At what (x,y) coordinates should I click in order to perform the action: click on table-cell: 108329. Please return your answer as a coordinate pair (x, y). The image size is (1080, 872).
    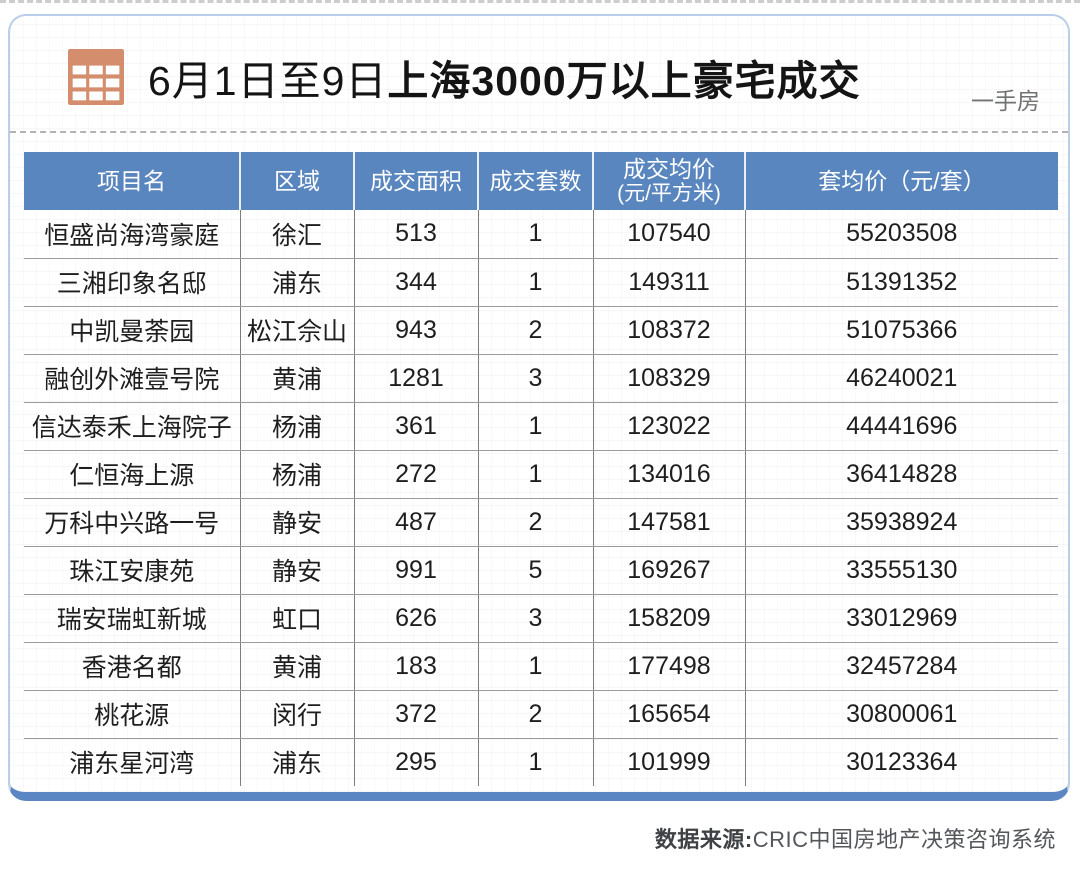
    Looking at the image, I should click on (669, 378).